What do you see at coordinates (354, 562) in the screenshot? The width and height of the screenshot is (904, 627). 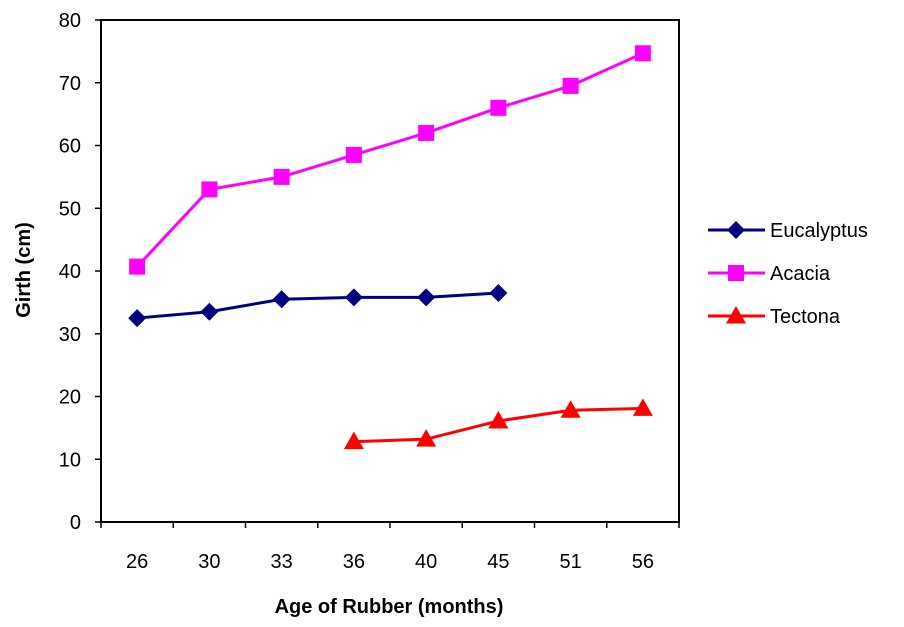 I see `x-tick-label: 36` at bounding box center [354, 562].